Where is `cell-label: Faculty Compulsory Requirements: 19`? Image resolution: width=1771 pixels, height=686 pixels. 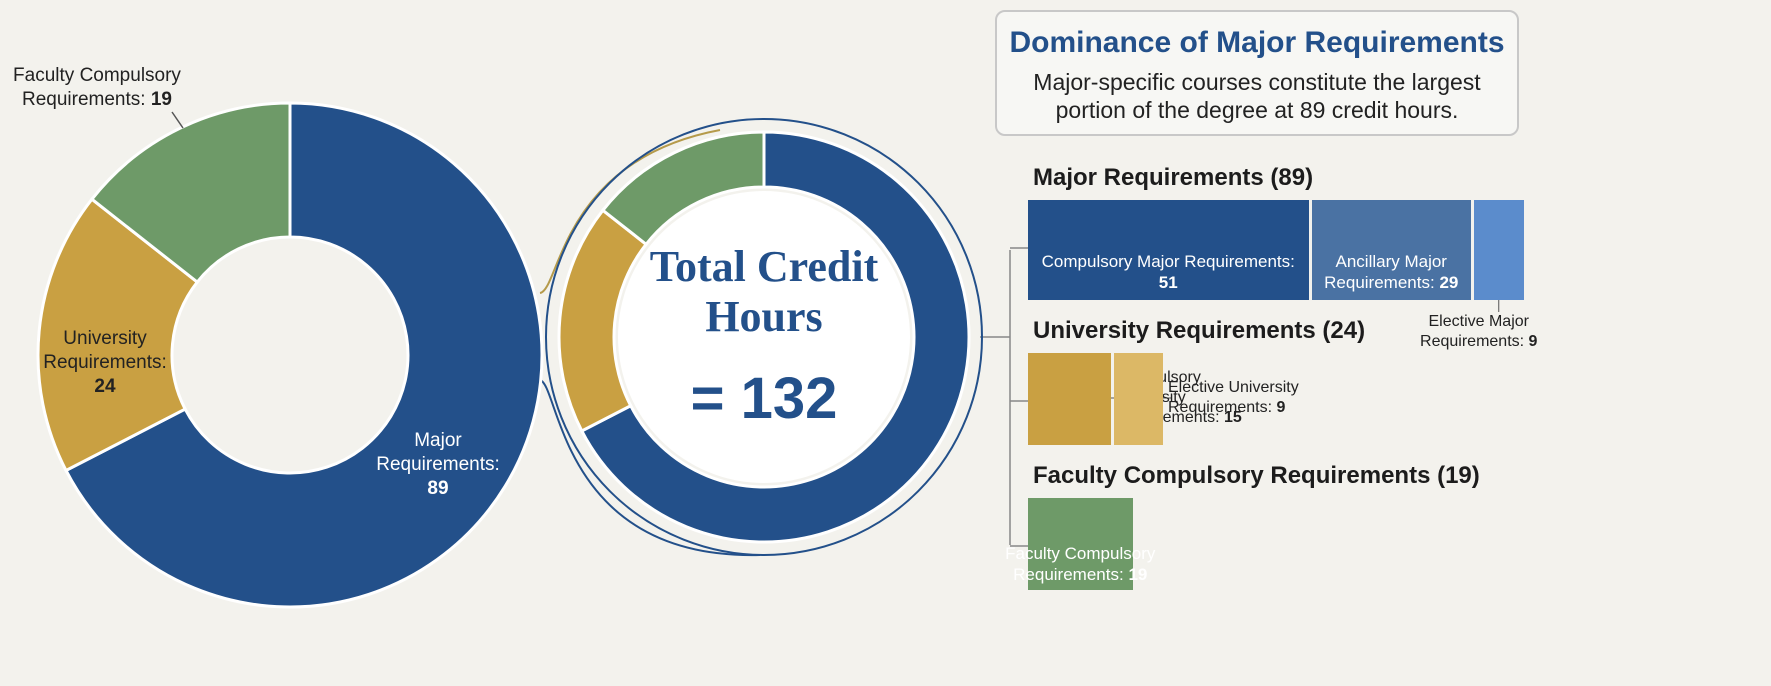
cell-label: Faculty Compulsory Requirements: 19 is located at coordinates (1080, 564).